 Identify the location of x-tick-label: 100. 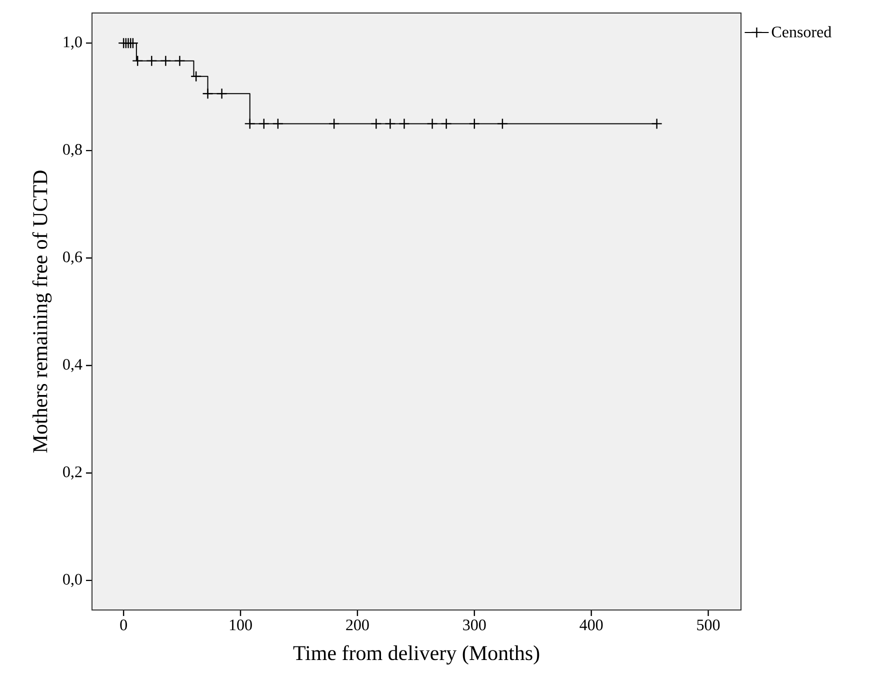
(241, 625).